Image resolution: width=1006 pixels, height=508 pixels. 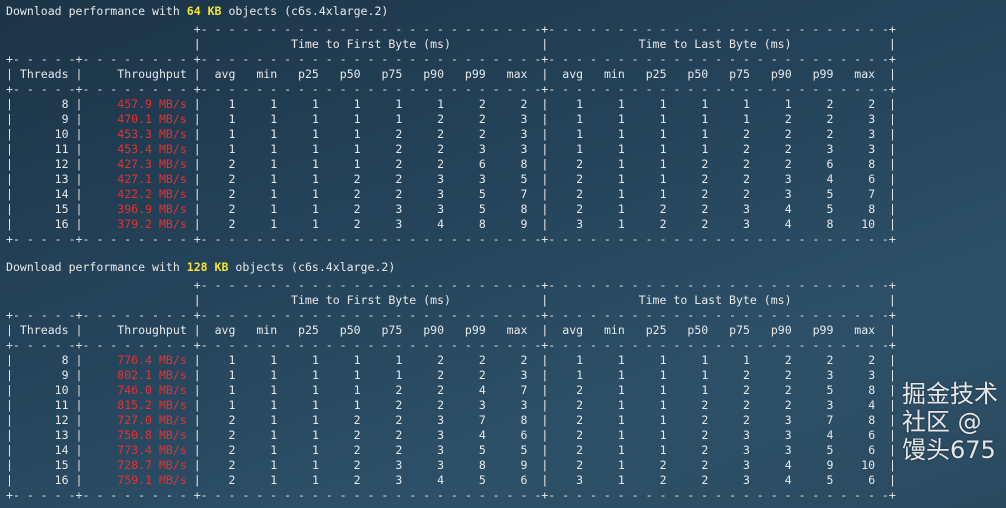 What do you see at coordinates (872, 194) in the screenshot?
I see `ttlb-cell: 7` at bounding box center [872, 194].